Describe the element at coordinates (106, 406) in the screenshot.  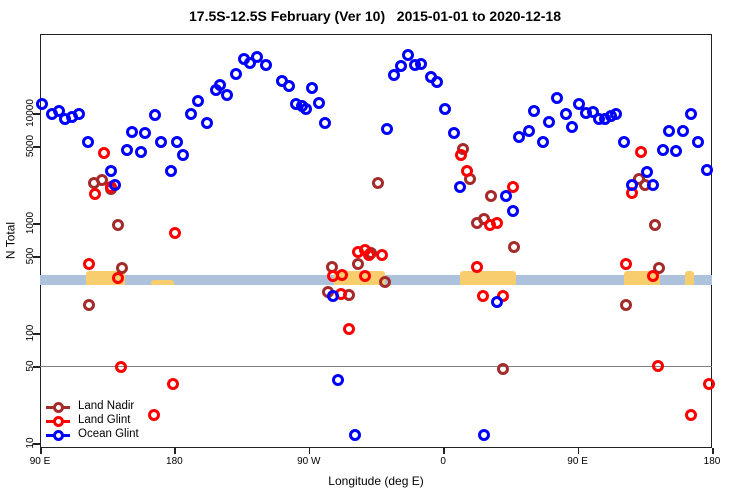
I see `legend-label: Land Nadir` at that location.